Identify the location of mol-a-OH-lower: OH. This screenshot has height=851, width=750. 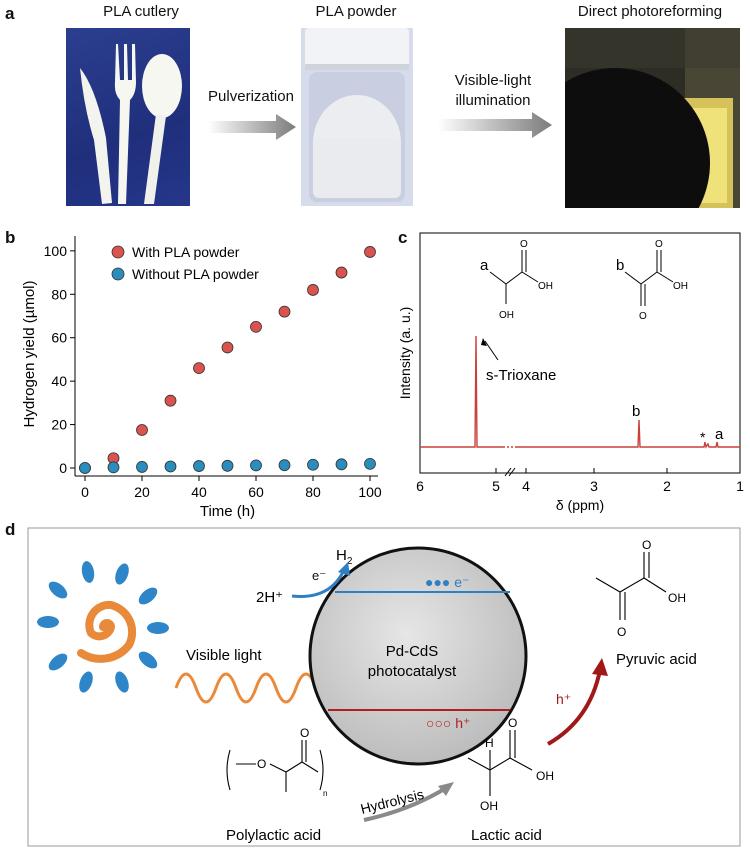
(506, 315).